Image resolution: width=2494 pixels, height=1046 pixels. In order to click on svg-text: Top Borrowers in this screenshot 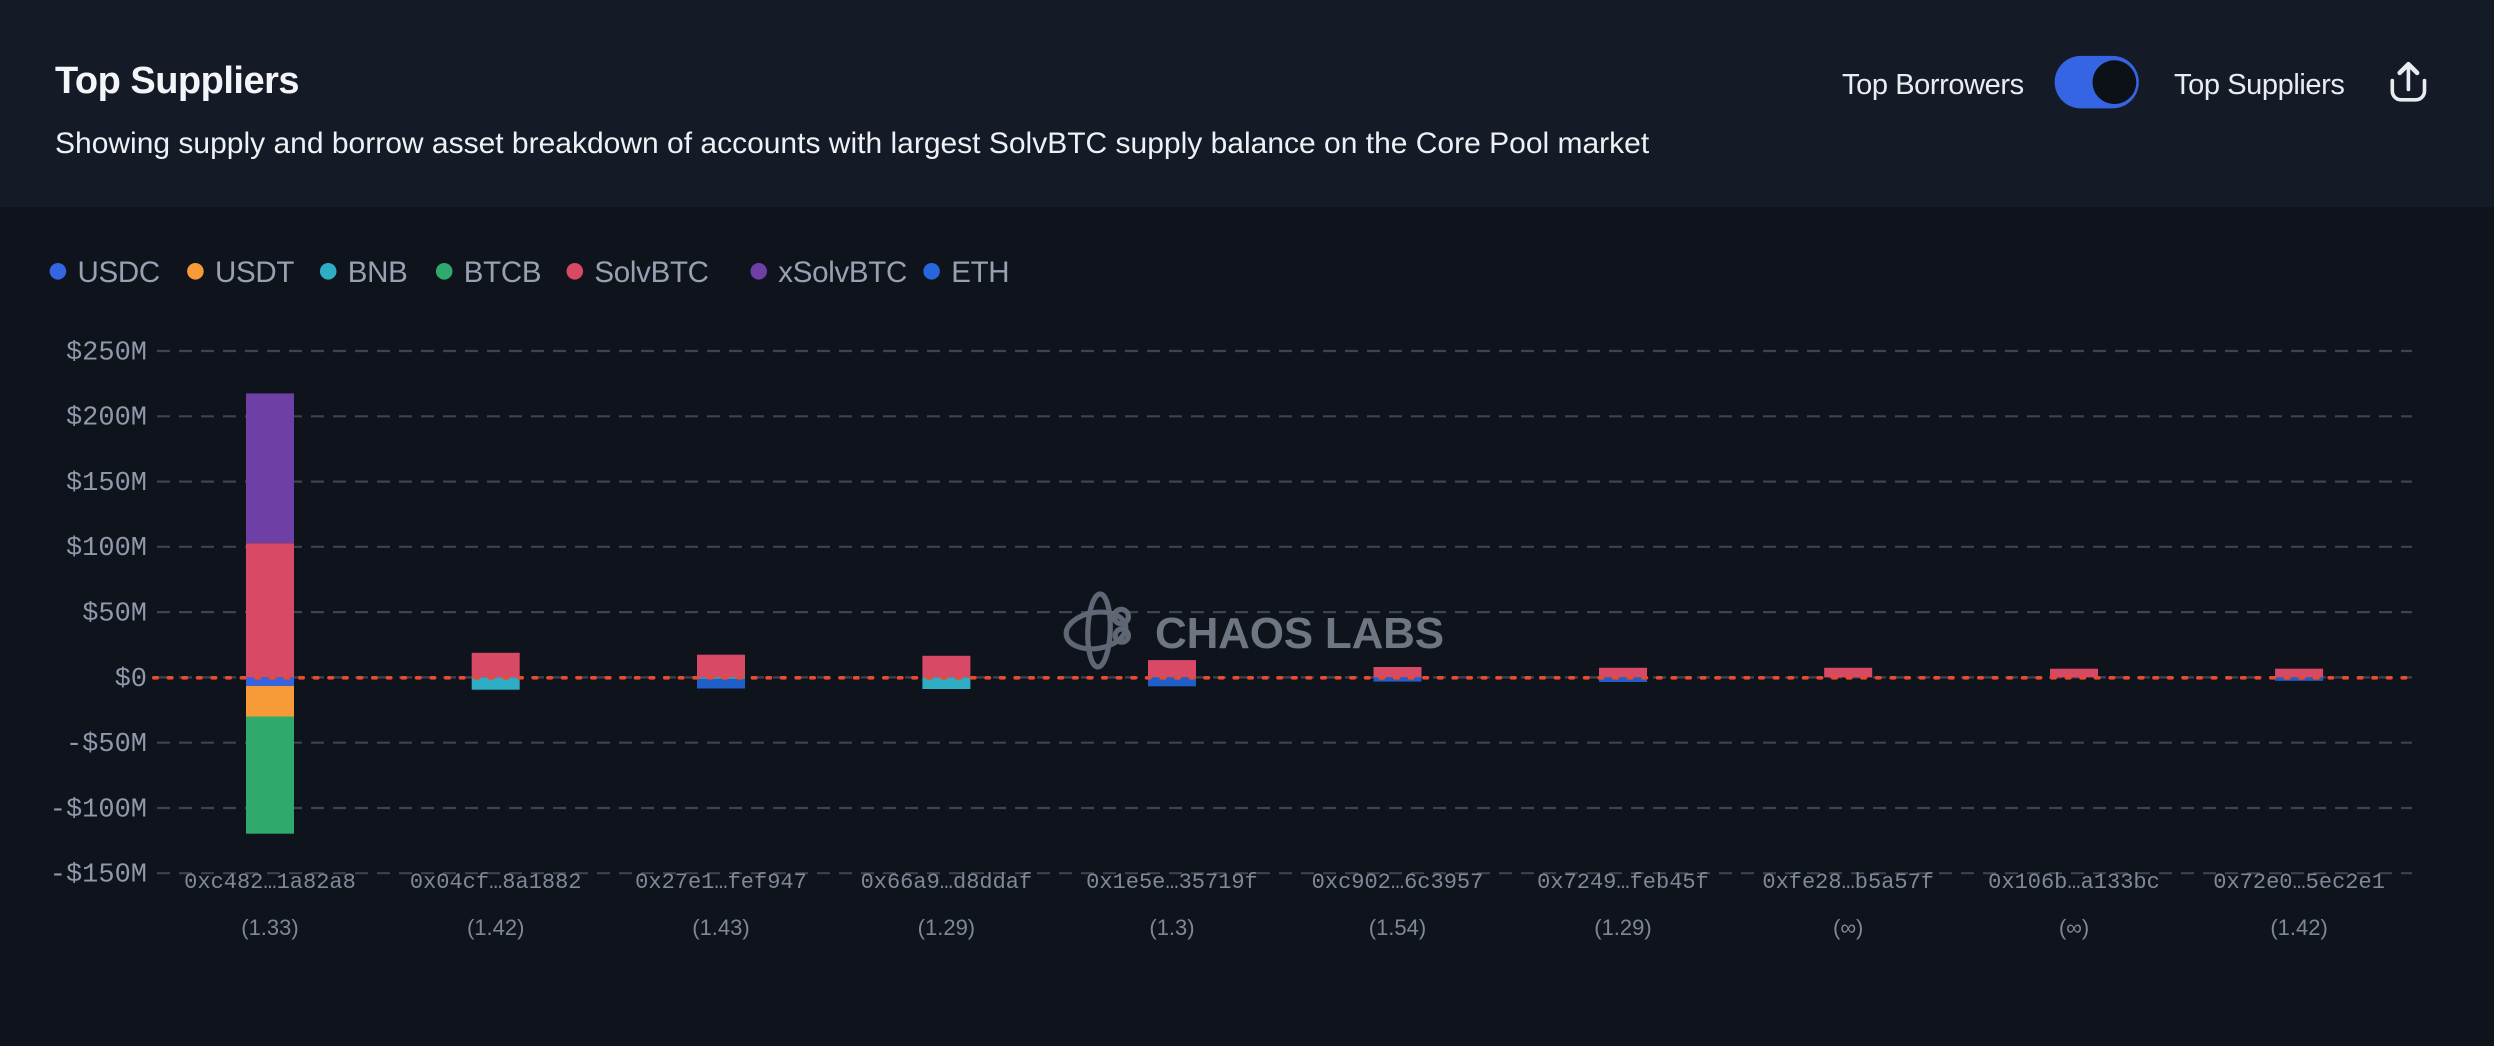, I will do `click(1933, 85)`.